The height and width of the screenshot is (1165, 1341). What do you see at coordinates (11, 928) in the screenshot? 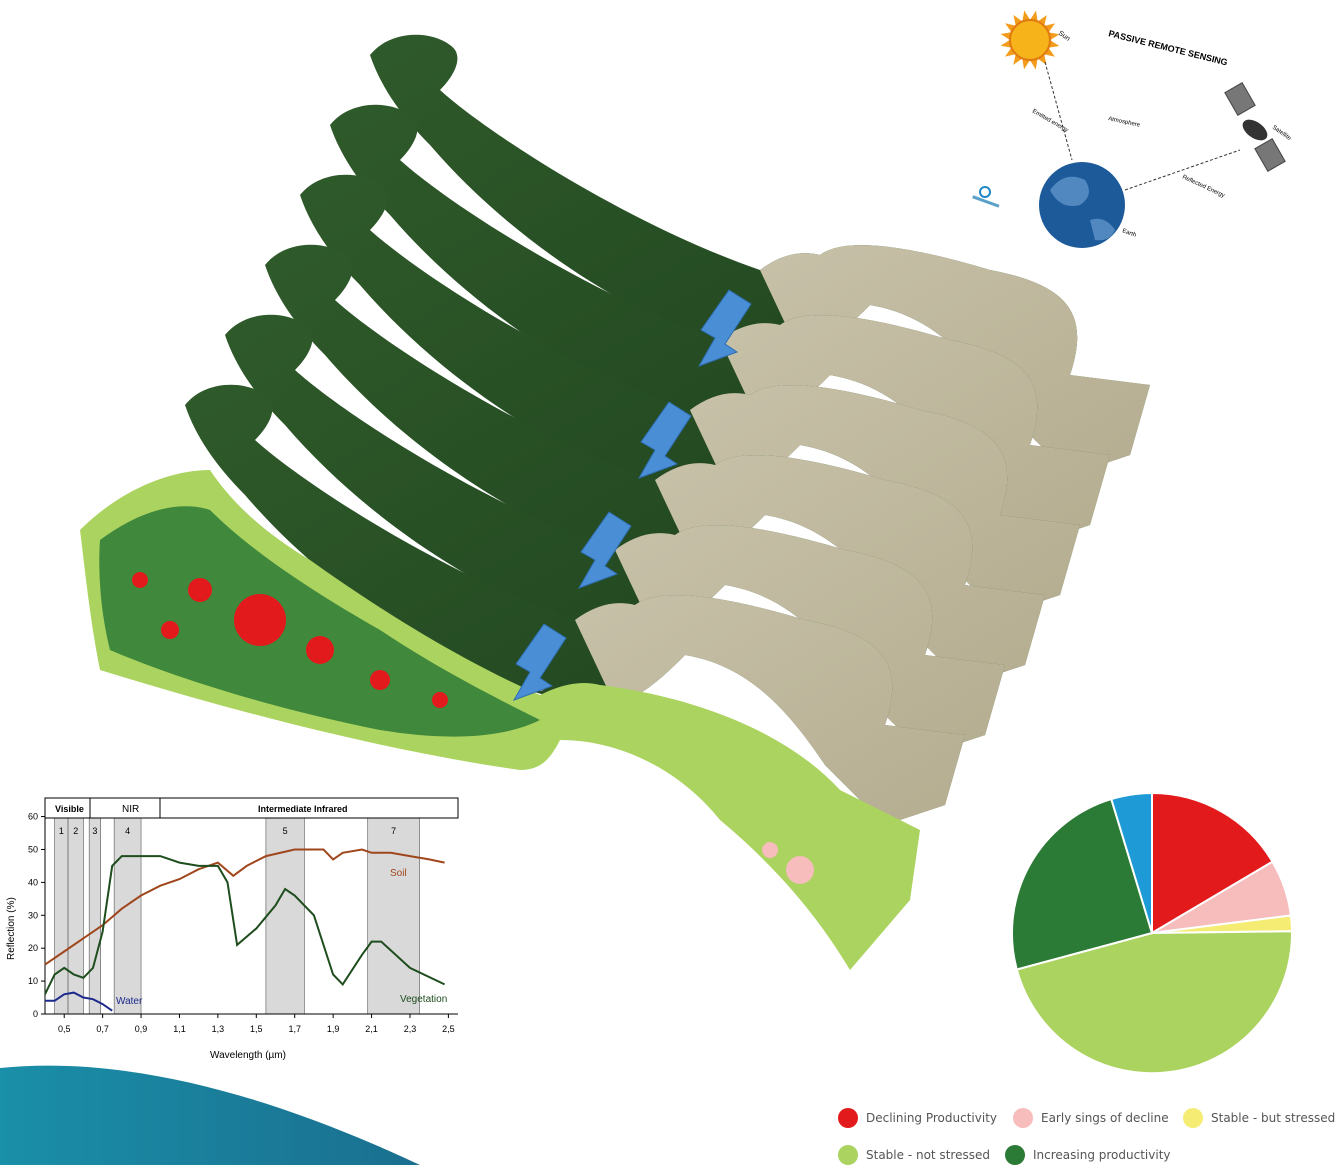
I see `y-axis-label: Reflection (%)` at bounding box center [11, 928].